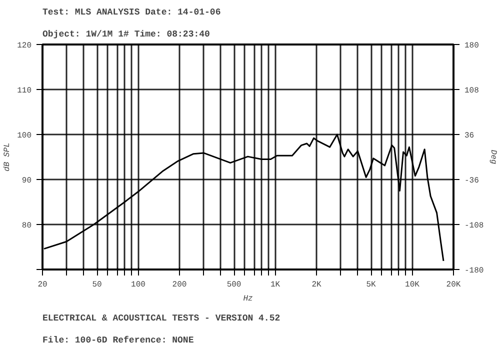 This screenshot has height=350, width=500. I want to click on y2-axis-title: Deg, so click(493, 157).